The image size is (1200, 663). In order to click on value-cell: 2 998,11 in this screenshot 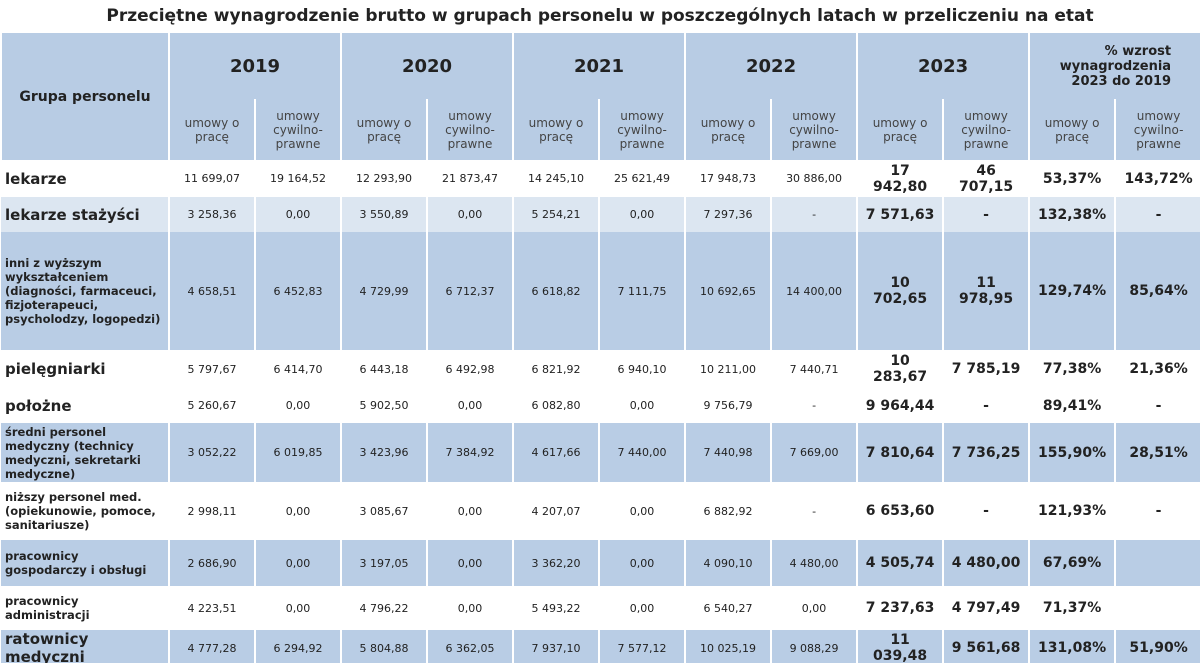, I will do `click(211, 511)`.